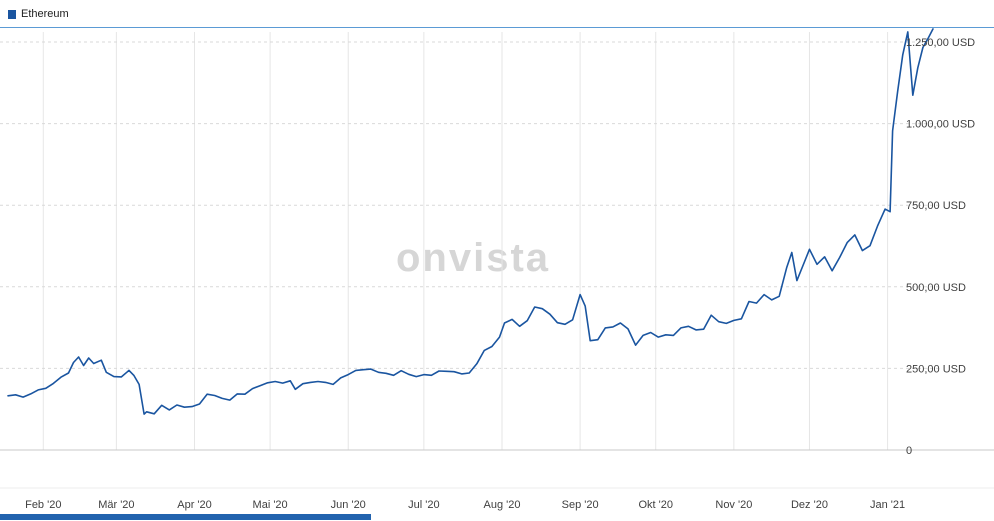  Describe the element at coordinates (348, 505) in the screenshot. I see `svg-text: Jun '20` at that location.